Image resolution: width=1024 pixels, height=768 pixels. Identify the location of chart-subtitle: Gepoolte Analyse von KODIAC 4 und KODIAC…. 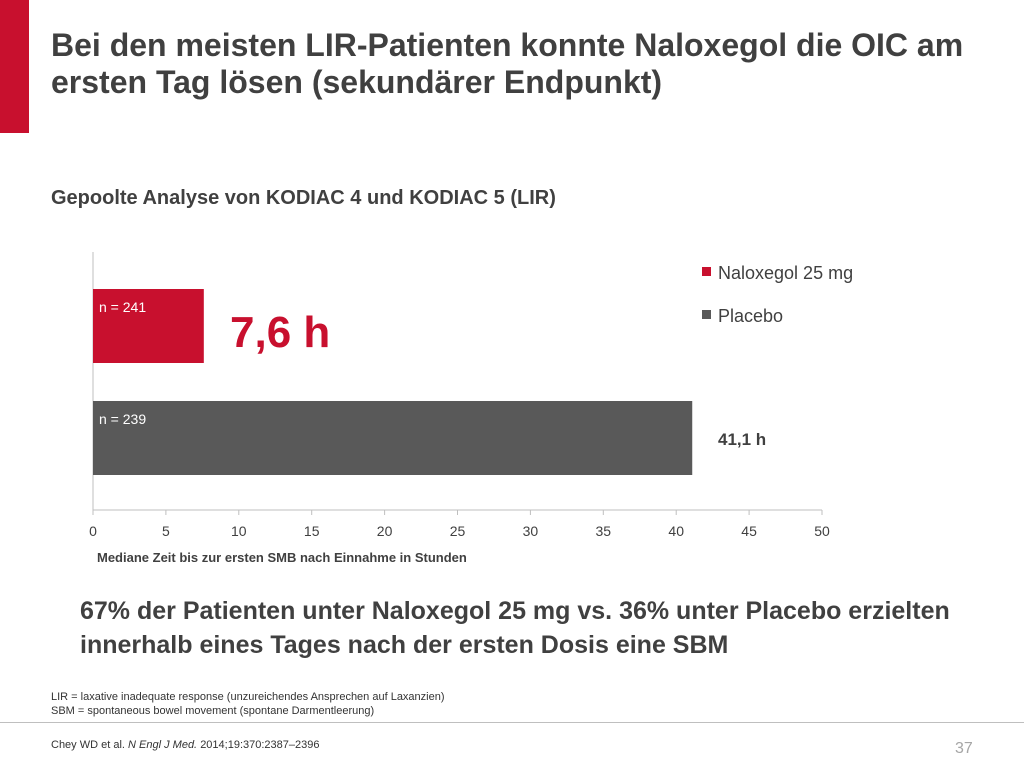
(303, 198).